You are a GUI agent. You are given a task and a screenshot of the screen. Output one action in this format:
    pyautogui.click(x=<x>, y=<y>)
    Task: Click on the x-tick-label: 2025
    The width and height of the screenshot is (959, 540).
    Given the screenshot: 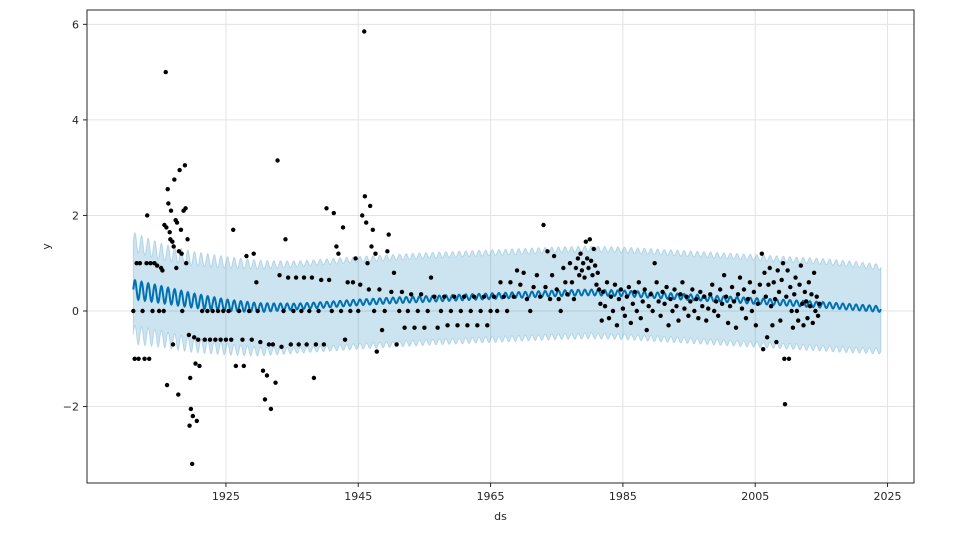 What is the action you would take?
    pyautogui.click(x=888, y=496)
    